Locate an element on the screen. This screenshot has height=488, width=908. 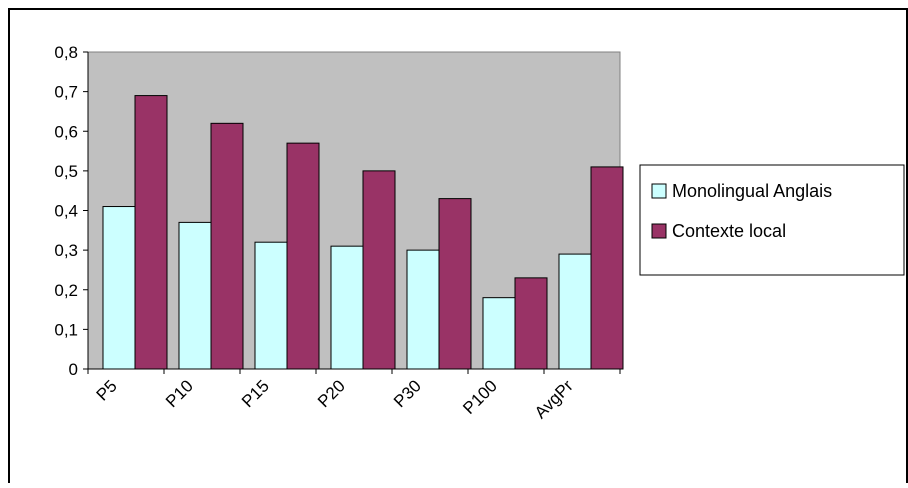
bar-contexte-p10 is located at coordinates (227, 246).